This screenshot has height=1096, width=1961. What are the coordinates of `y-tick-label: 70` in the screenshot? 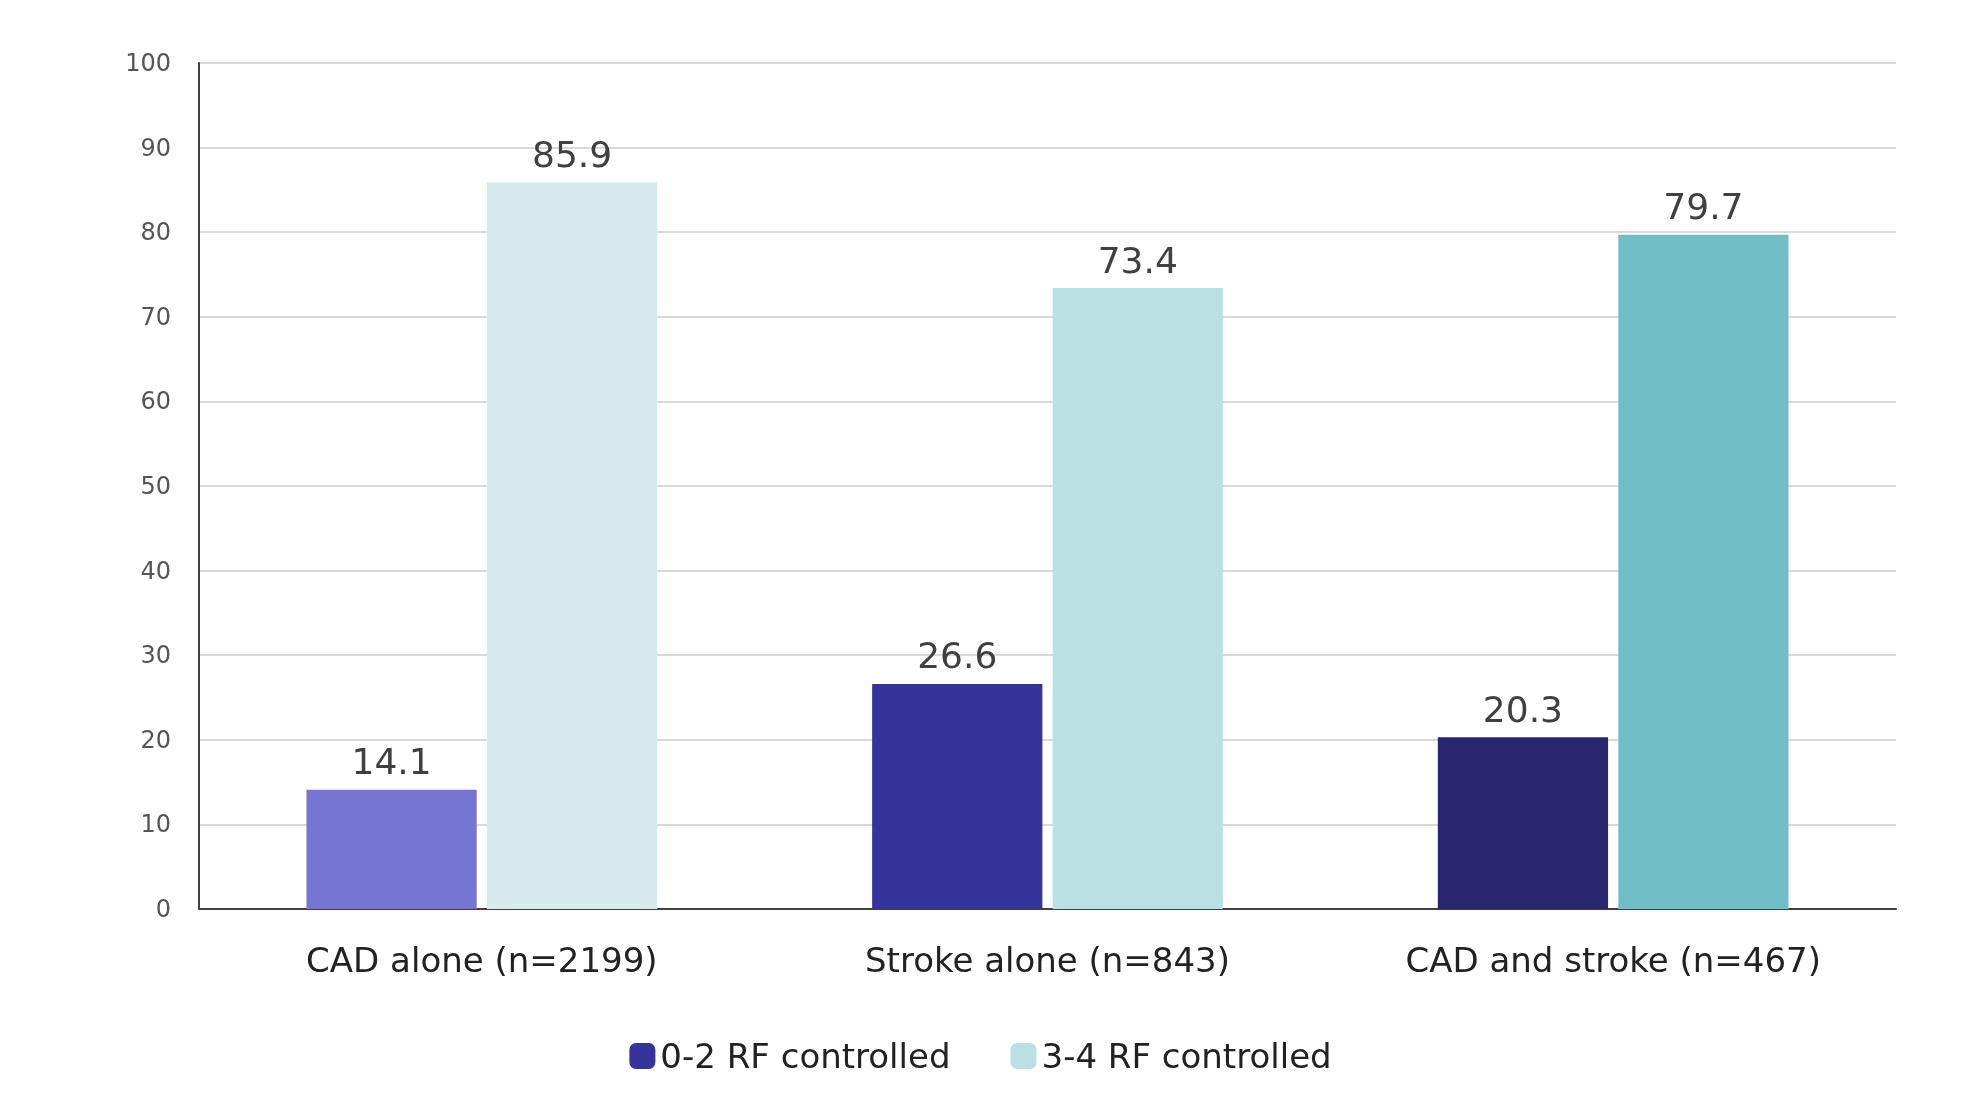 It's located at (155, 316).